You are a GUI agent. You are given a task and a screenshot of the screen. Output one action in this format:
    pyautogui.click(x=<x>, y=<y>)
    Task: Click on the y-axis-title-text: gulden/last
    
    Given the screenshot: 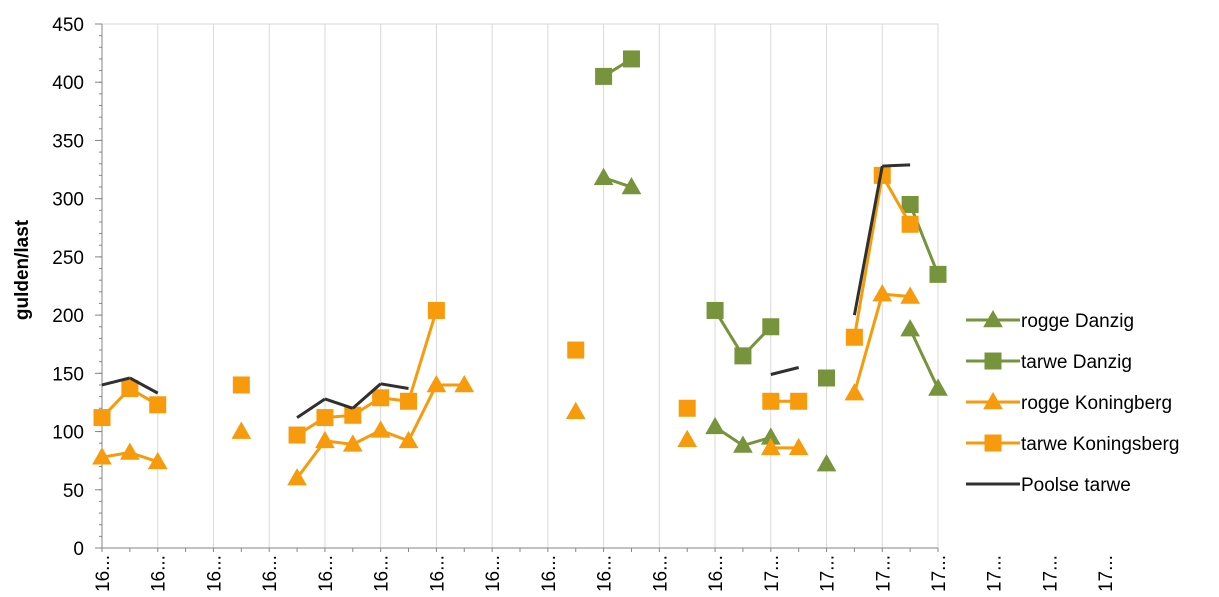 What is the action you would take?
    pyautogui.click(x=22, y=270)
    